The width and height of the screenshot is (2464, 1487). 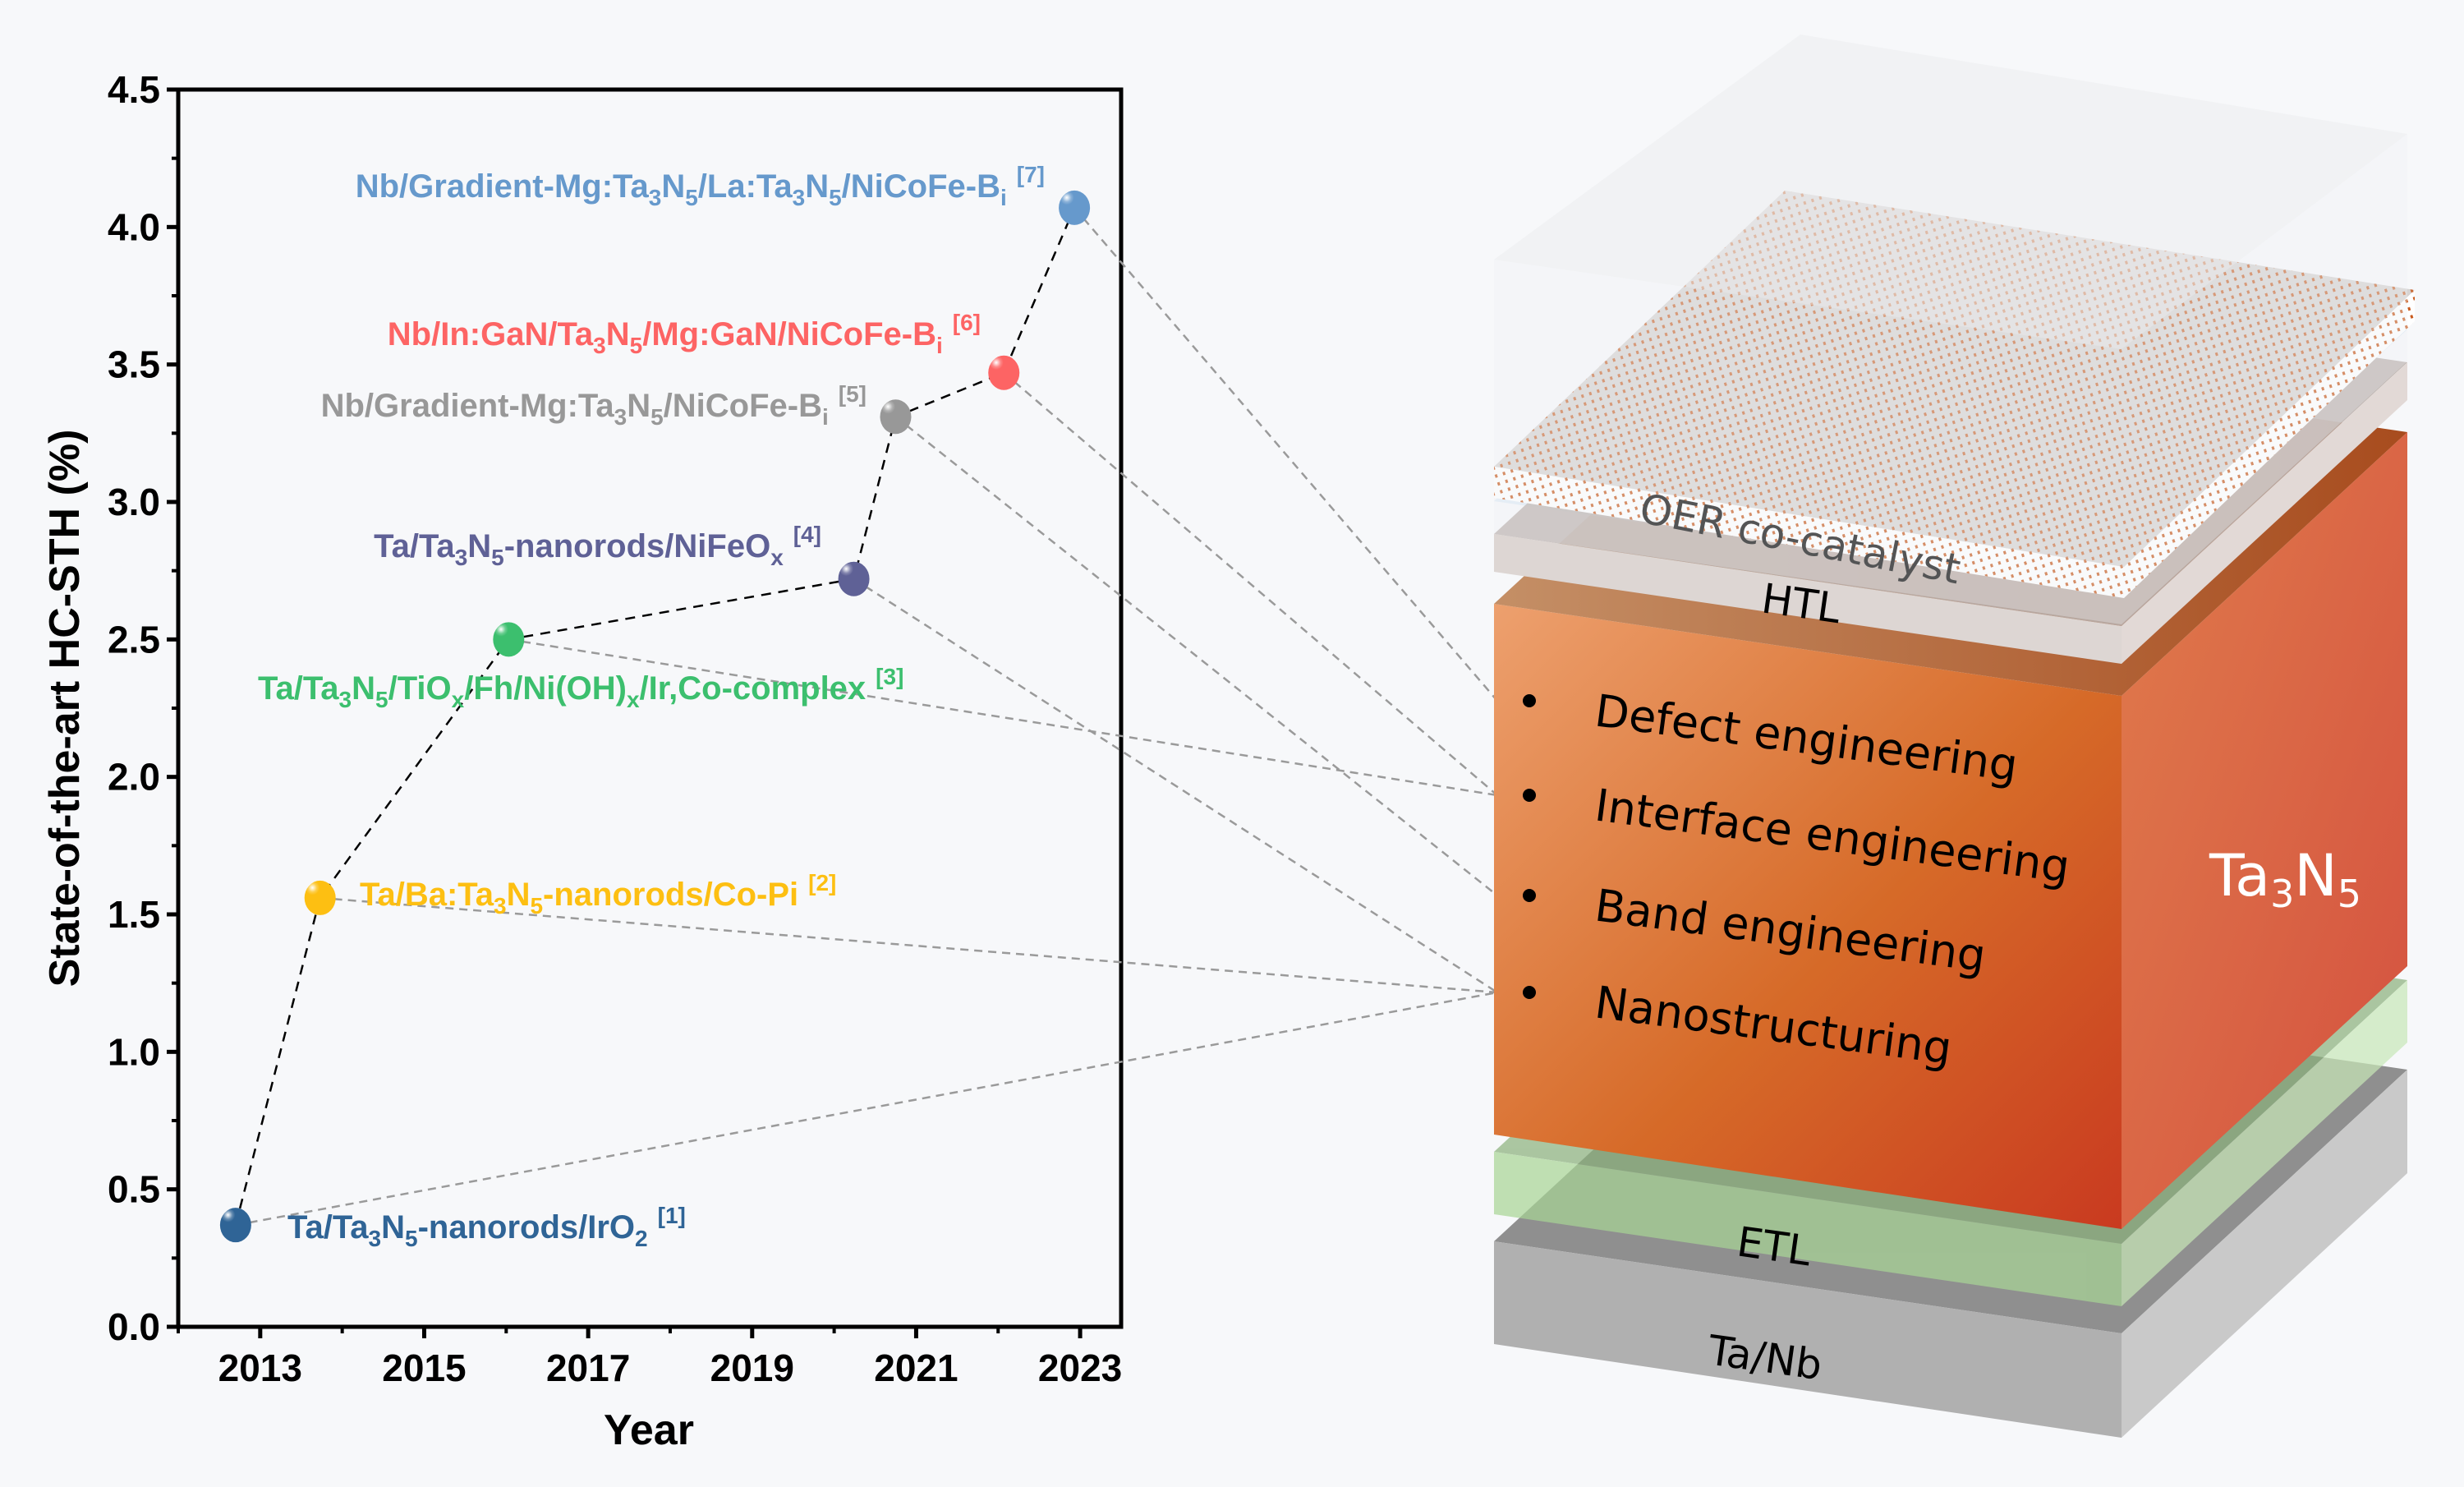 I want to click on label-part: /Ir,Co-complex, so click(x=753, y=688).